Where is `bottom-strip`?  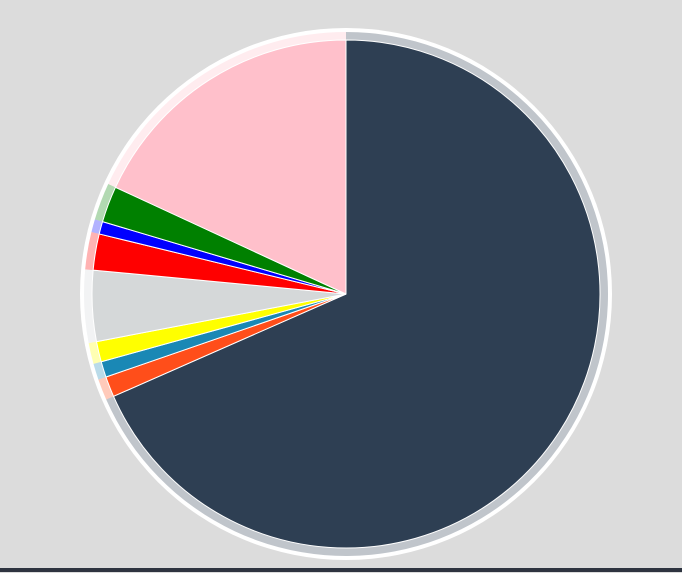
bottom-strip is located at coordinates (341, 570).